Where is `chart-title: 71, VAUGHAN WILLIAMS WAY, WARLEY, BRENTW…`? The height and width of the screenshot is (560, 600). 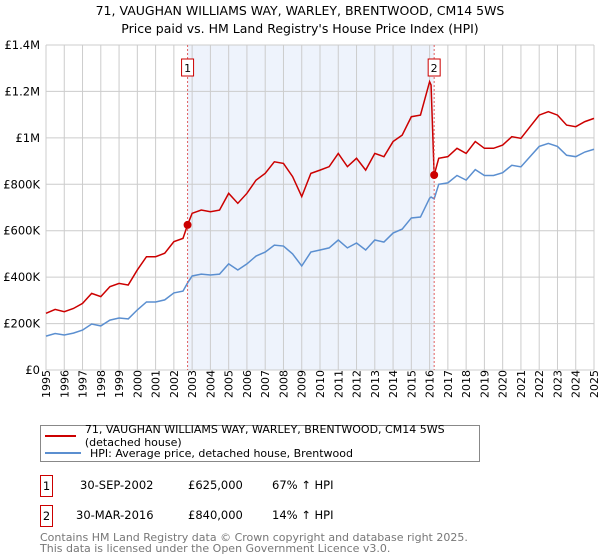 chart-title: 71, VAUGHAN WILLIAMS WAY, WARLEY, BRENTW… is located at coordinates (300, 10).